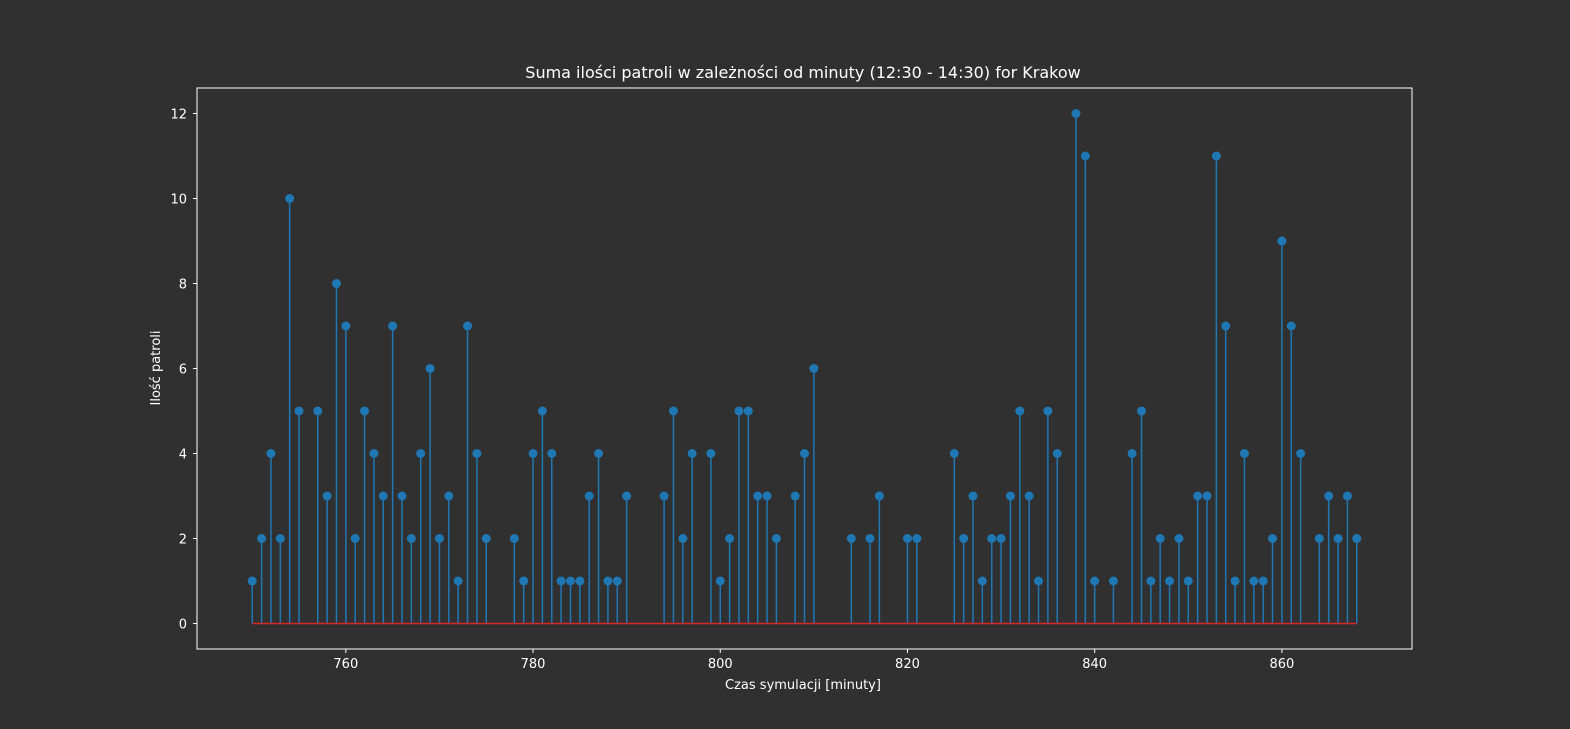  What do you see at coordinates (533, 664) in the screenshot?
I see `x-tick-label: 780` at bounding box center [533, 664].